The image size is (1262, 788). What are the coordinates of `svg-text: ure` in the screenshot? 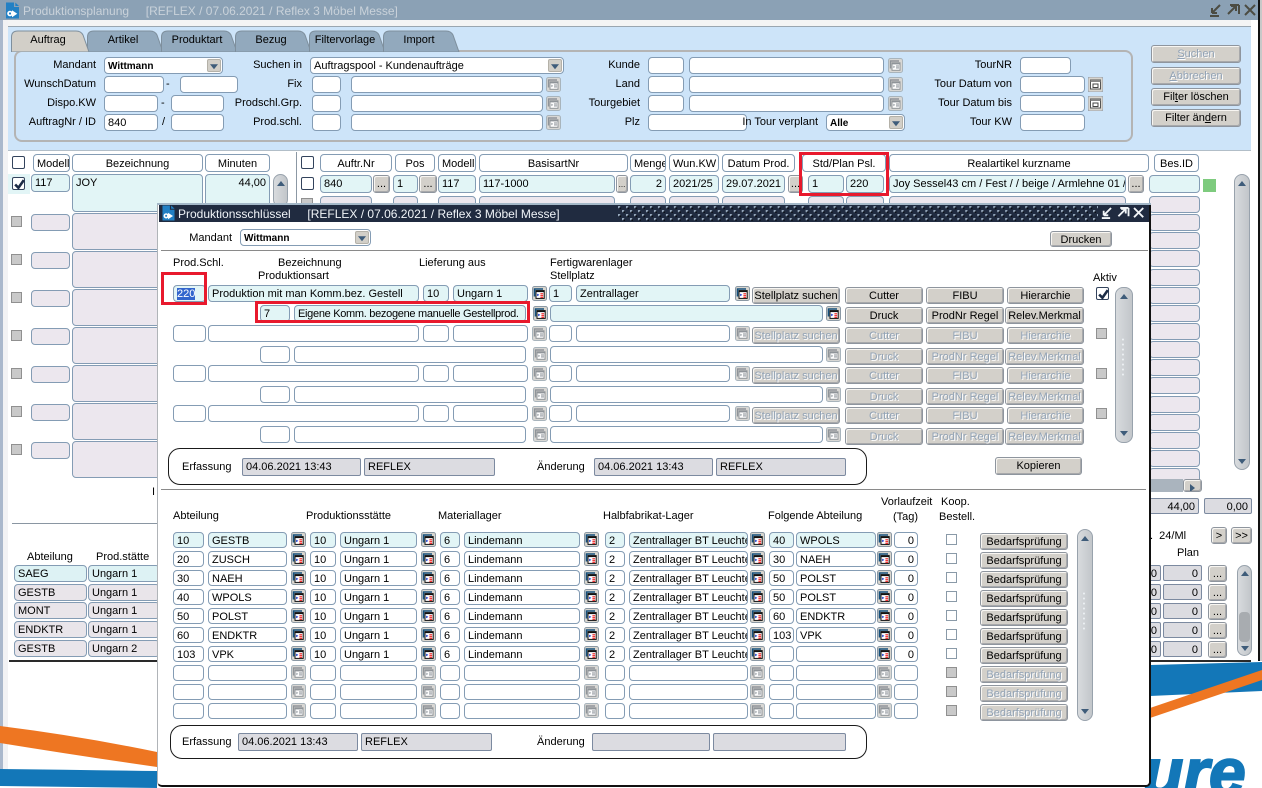 It's located at (1194, 761).